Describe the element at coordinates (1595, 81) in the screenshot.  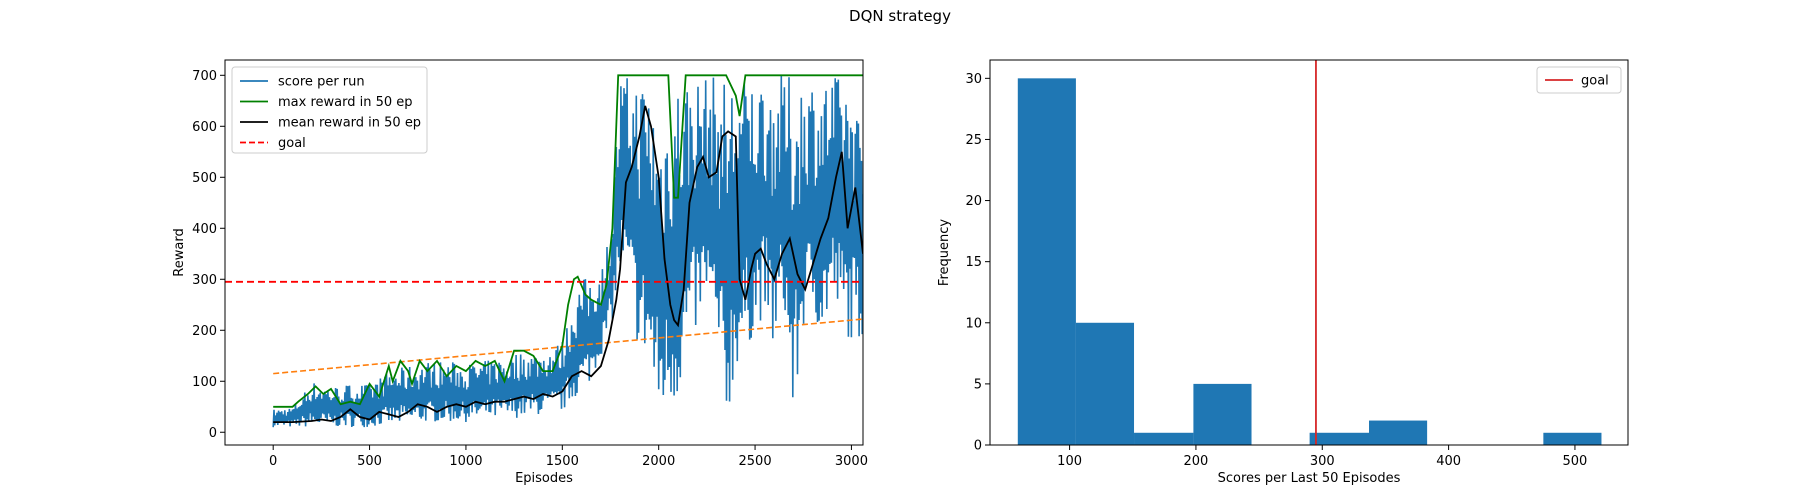
I see `histogram-legend-label: goal` at that location.